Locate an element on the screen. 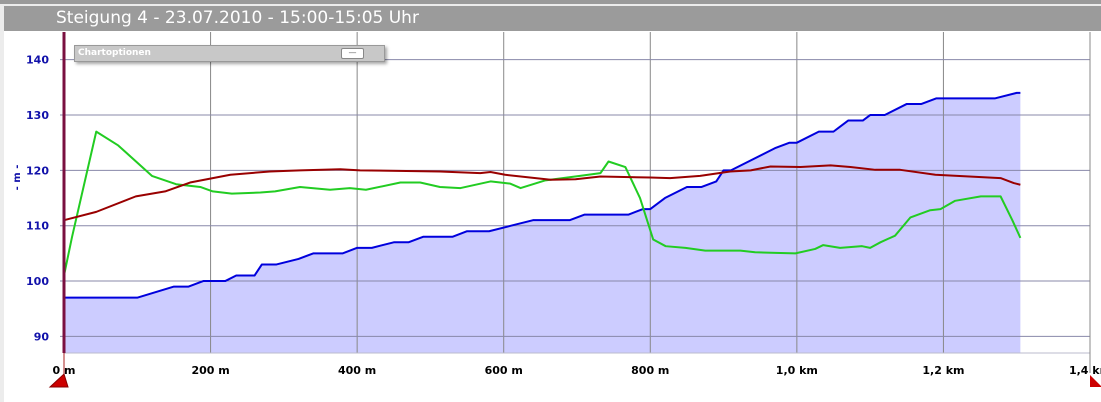 The height and width of the screenshot is (402, 1101). y-tick-label: 120 is located at coordinates (37, 170).